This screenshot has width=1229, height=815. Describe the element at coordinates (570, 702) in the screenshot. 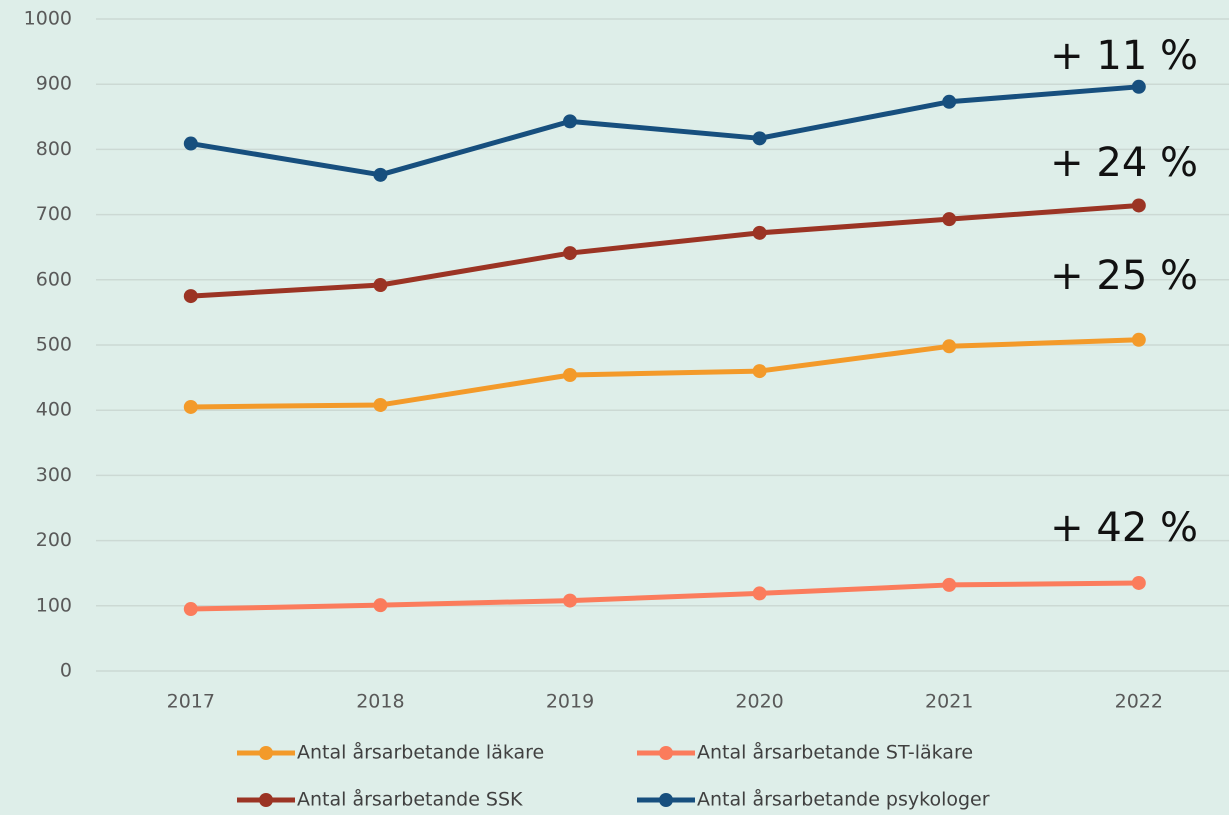

I see `x-tick-label: 2019` at that location.